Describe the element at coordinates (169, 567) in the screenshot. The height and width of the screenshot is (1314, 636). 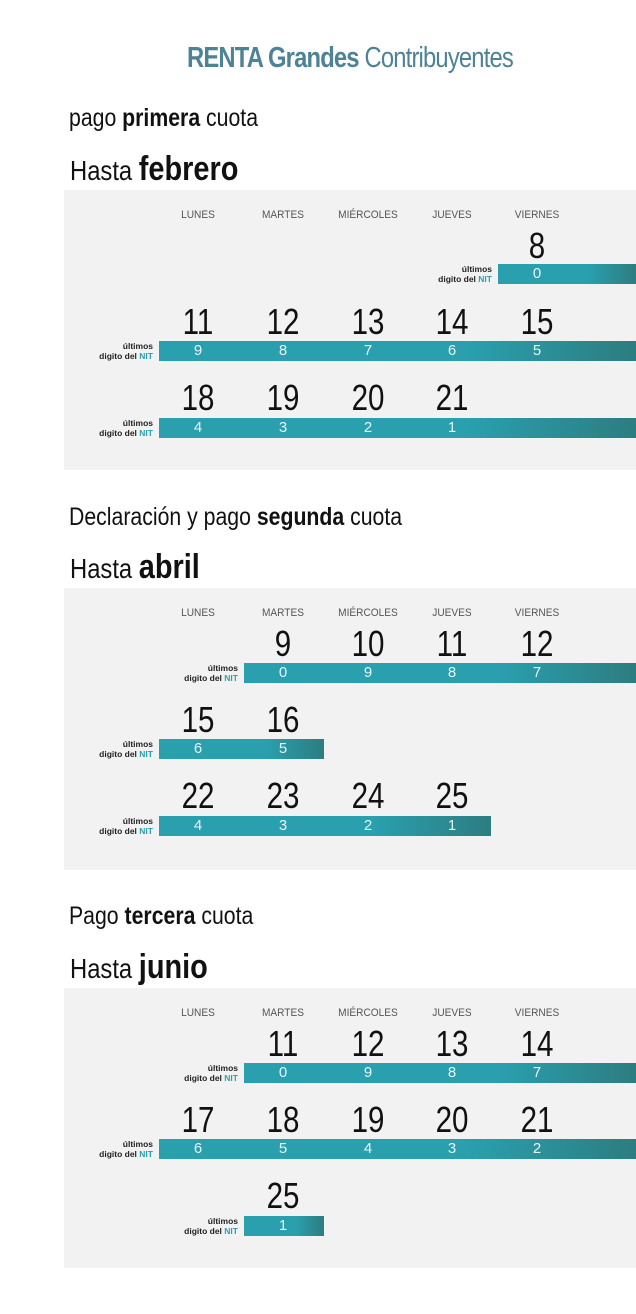
I see `month-name: abril` at that location.